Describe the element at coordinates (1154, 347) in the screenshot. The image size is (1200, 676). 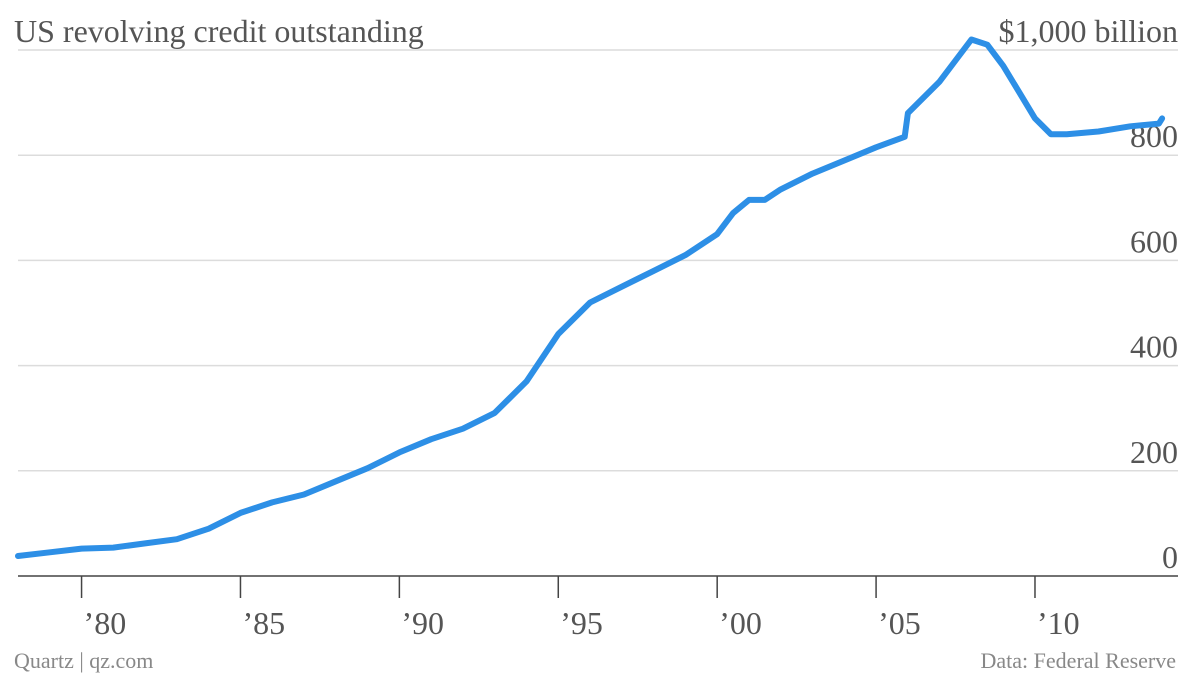
I see `y-tick-label-400: 400` at that location.